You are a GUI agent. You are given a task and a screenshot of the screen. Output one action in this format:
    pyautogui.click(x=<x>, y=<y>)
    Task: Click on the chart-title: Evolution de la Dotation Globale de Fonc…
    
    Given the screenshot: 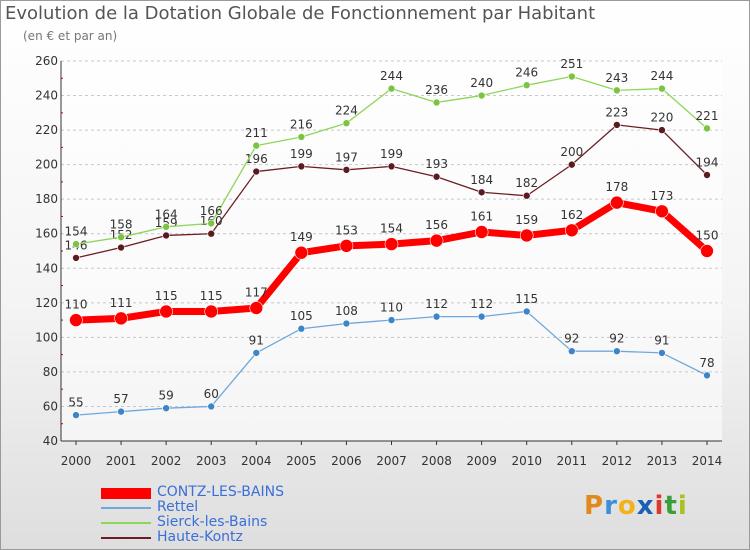 What is the action you would take?
    pyautogui.click(x=300, y=13)
    